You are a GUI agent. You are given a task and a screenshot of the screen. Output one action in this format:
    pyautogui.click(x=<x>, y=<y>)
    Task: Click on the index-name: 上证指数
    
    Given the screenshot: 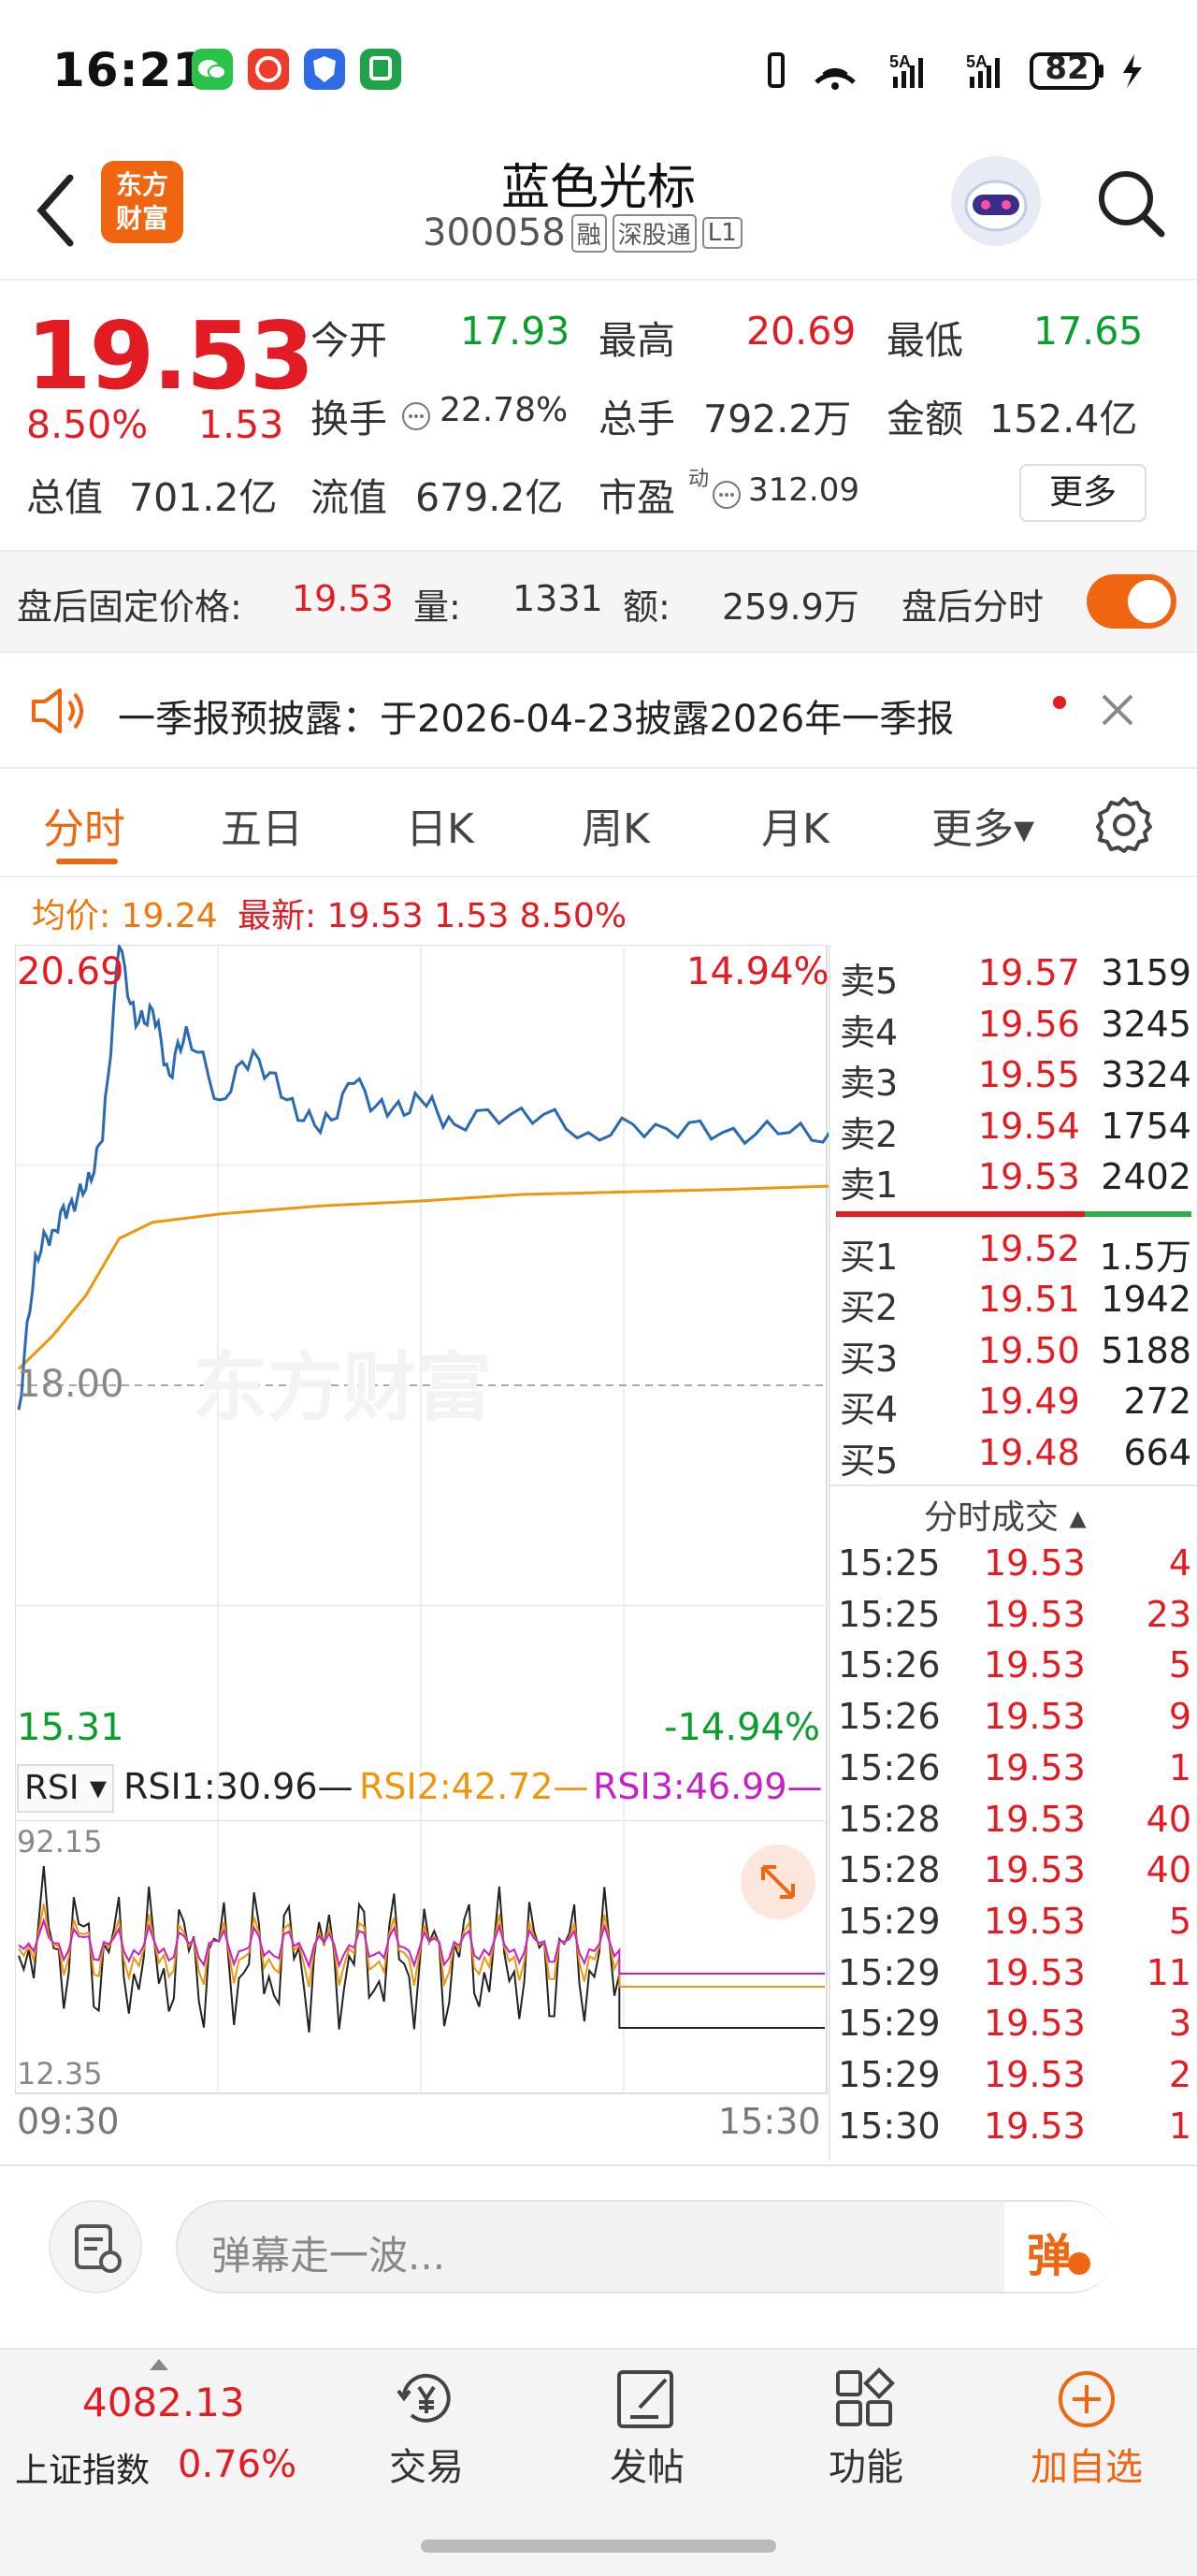 What is the action you would take?
    pyautogui.click(x=83, y=2471)
    